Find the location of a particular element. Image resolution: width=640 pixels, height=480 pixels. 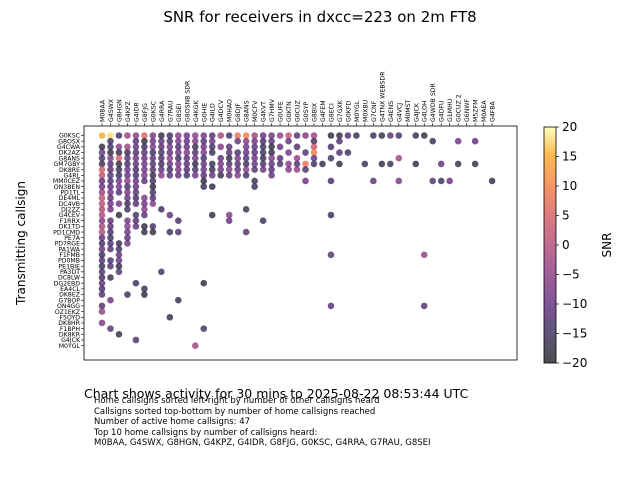

x-tick-label: M0HAO is located at coordinates (230, 110).